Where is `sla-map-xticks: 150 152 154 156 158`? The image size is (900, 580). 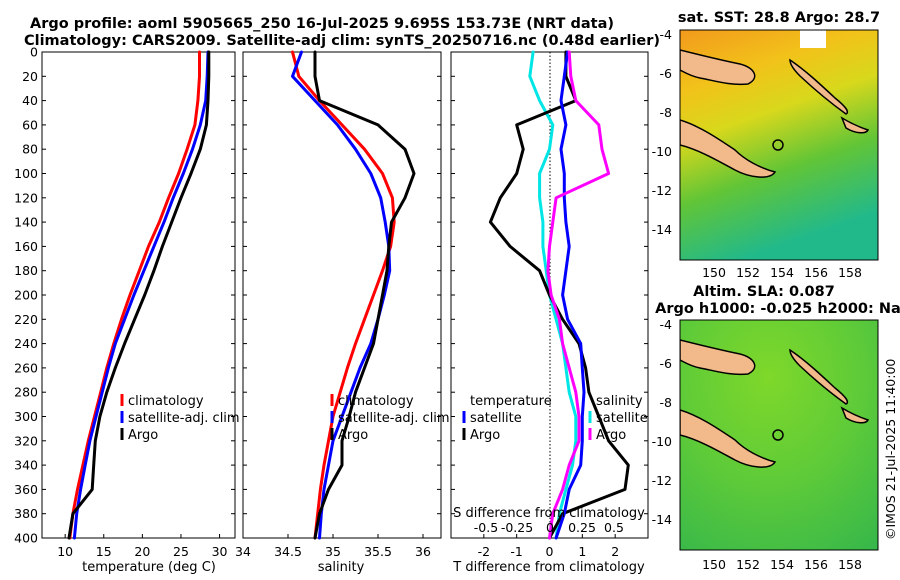
sla-map-xticks: 150 152 154 156 158 is located at coordinates (782, 564).